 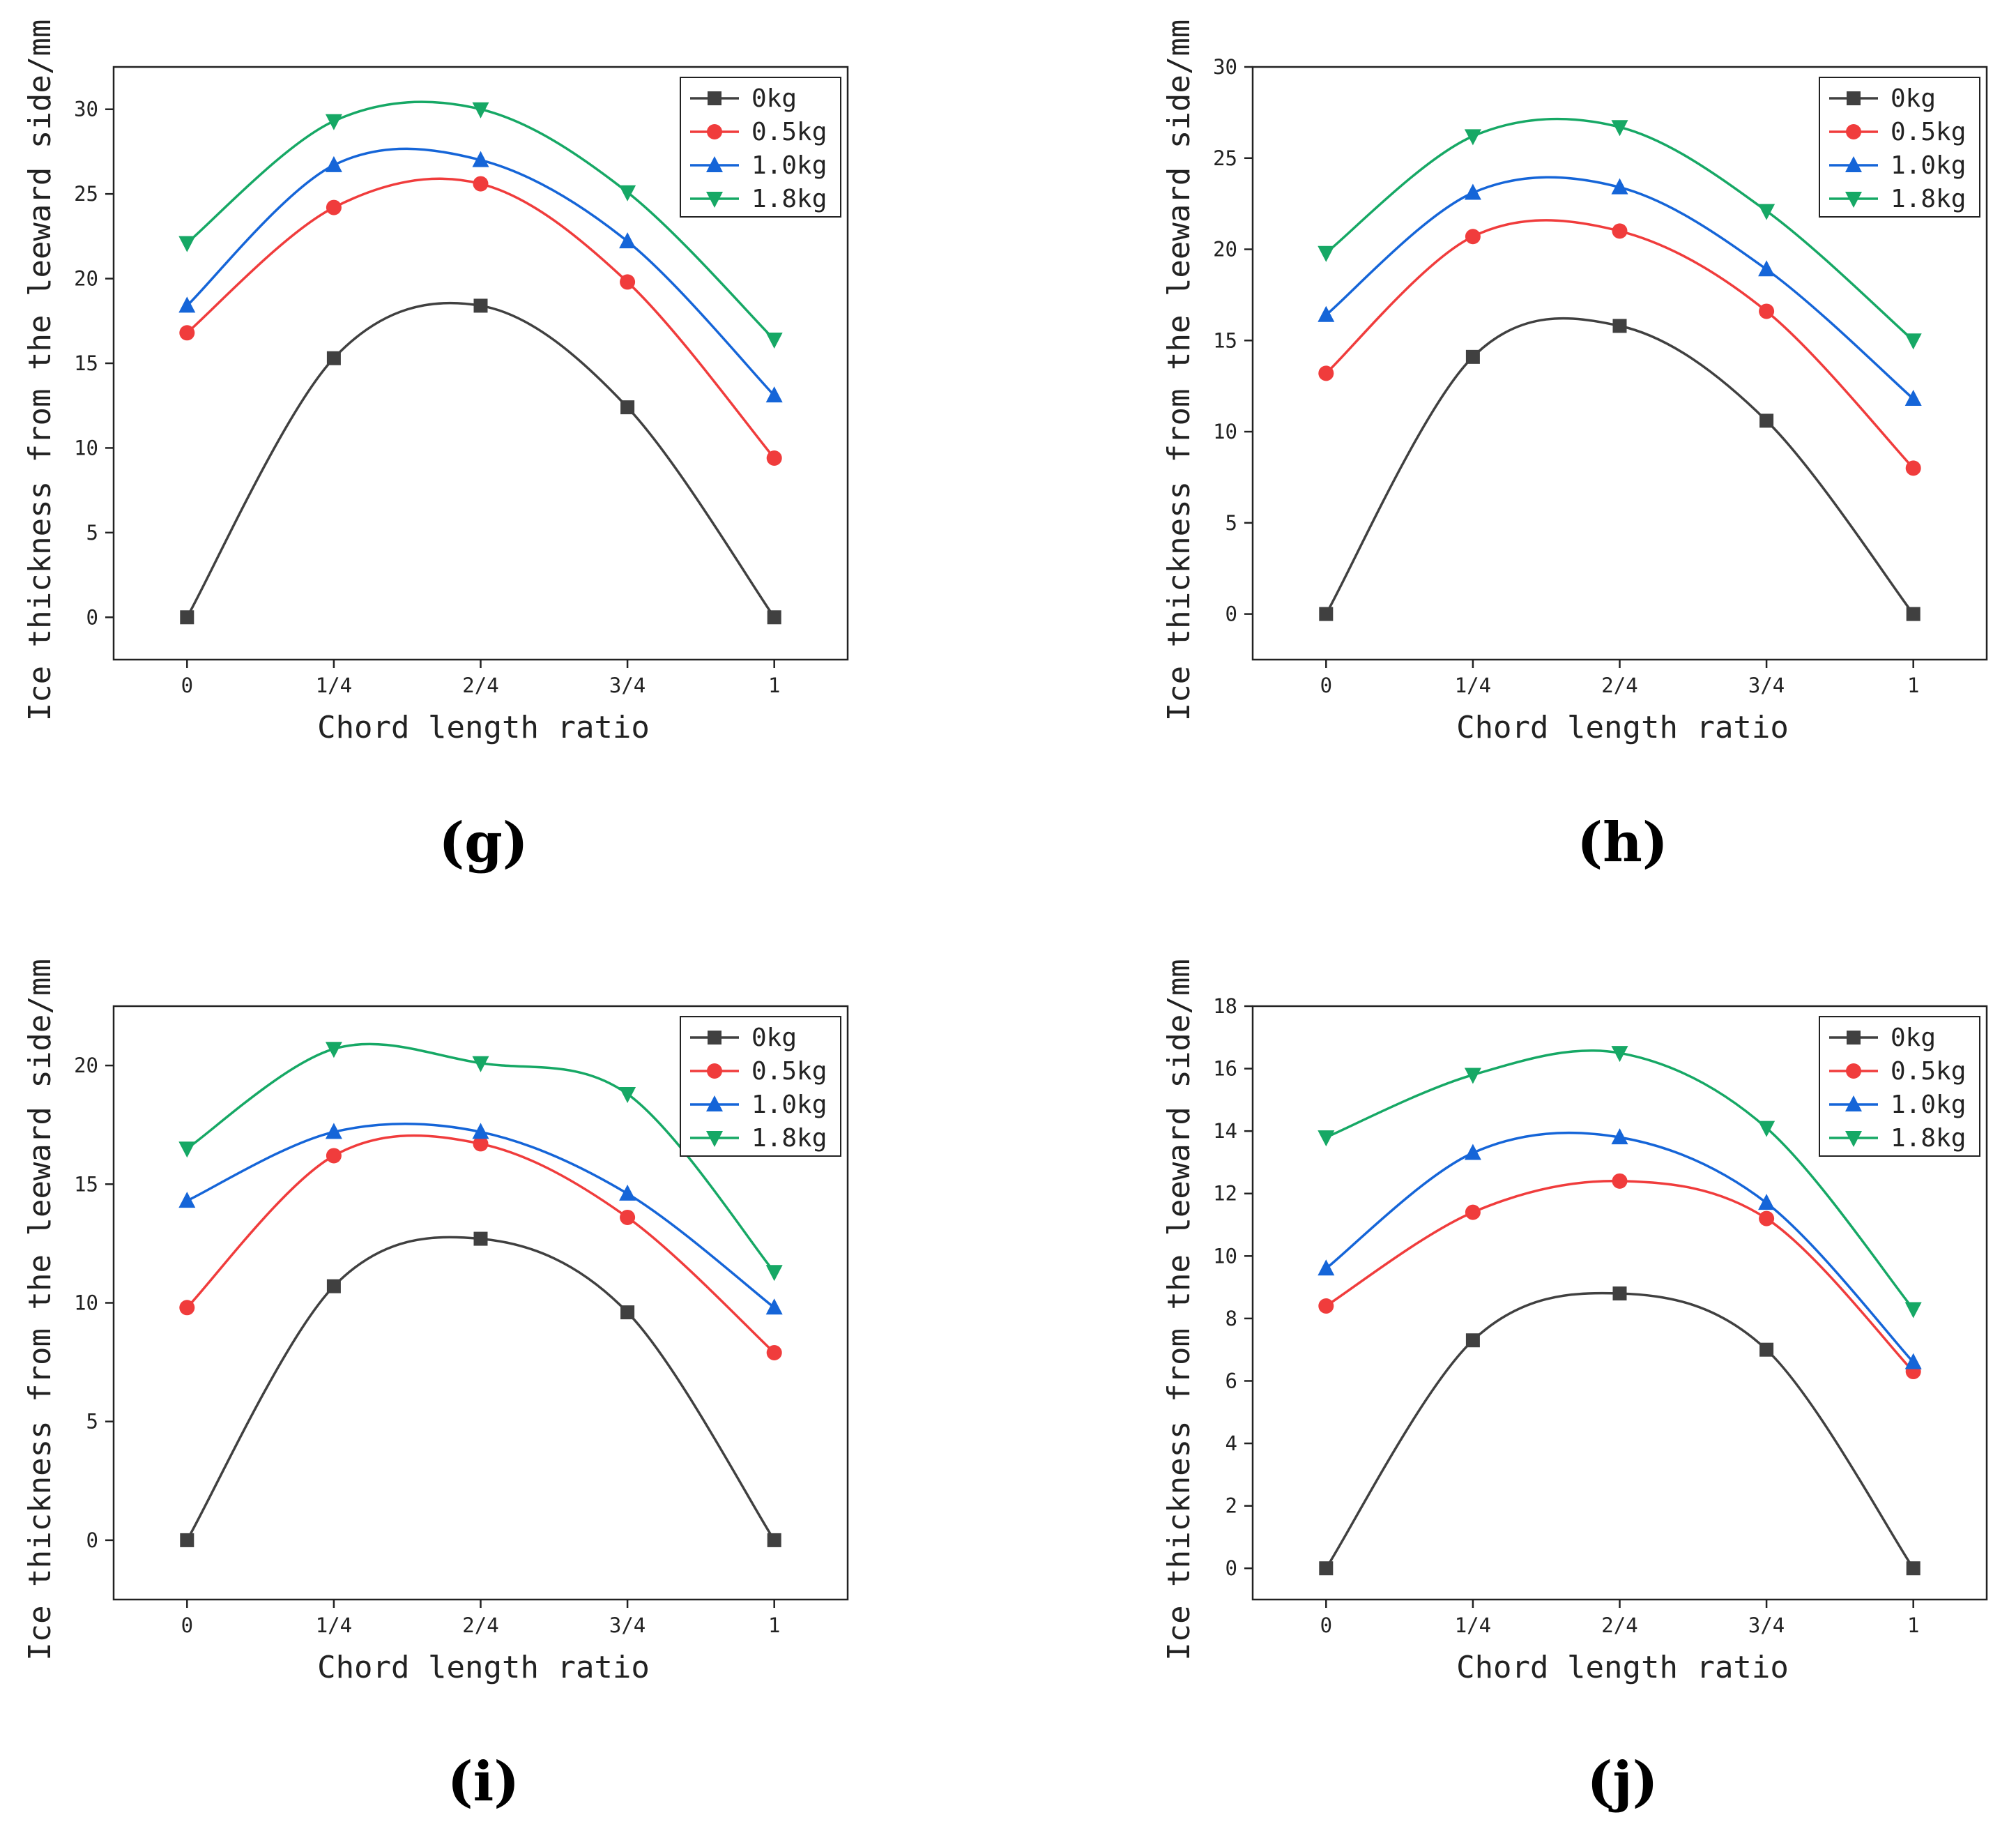 What do you see at coordinates (86, 109) in the screenshot?
I see `y-tick-label: 30` at bounding box center [86, 109].